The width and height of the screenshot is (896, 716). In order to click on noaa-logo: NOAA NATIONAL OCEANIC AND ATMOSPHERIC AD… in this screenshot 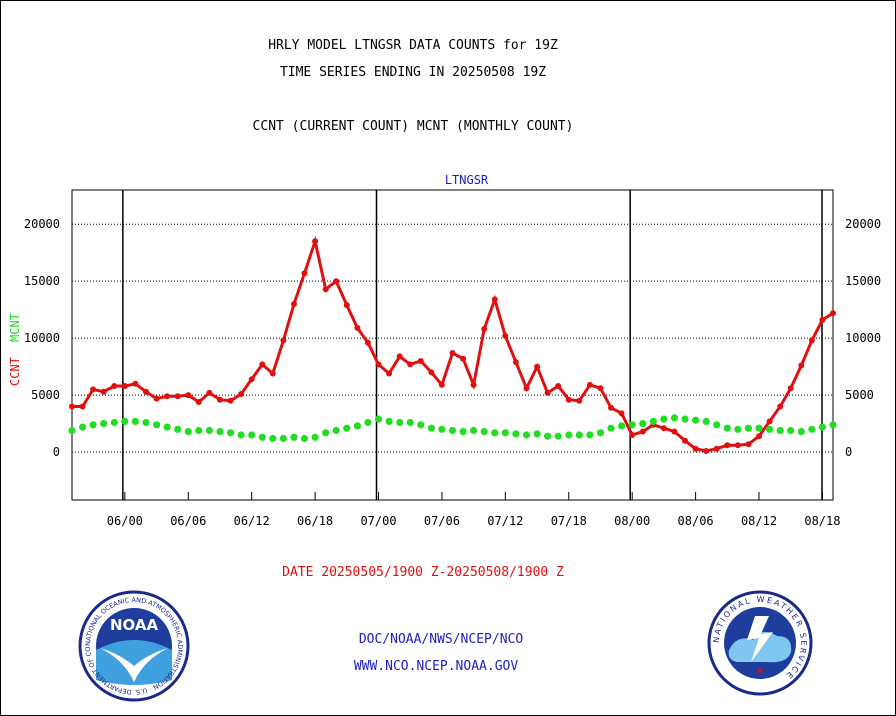, I will do `click(134, 646)`.